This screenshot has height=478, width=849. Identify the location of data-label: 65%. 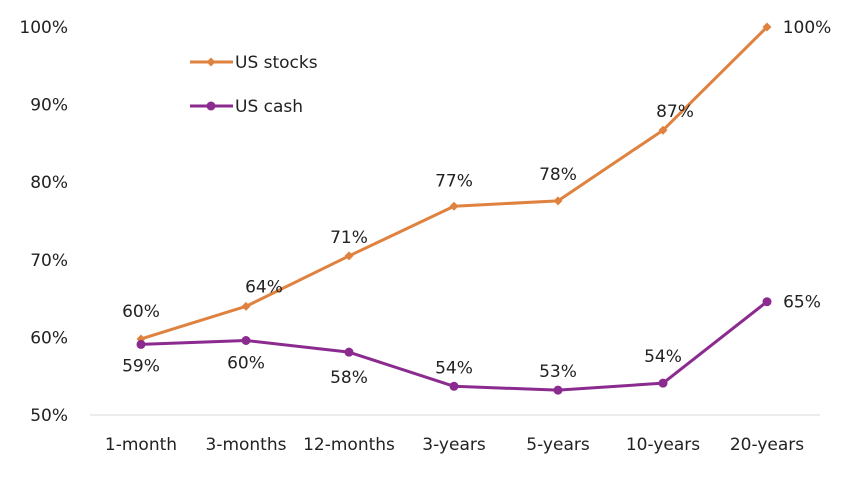
(802, 303).